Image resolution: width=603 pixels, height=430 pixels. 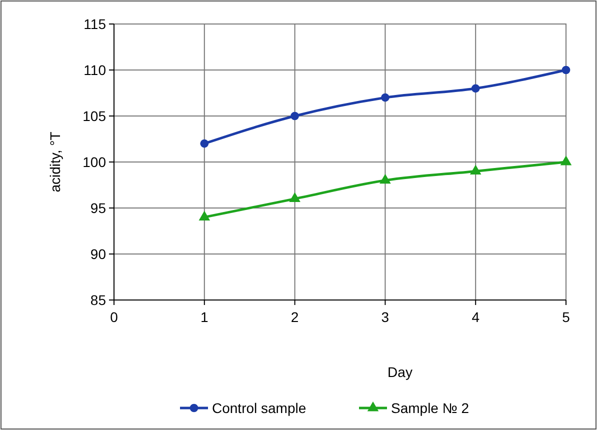 What do you see at coordinates (94, 162) in the screenshot?
I see `y-tick-label: 100` at bounding box center [94, 162].